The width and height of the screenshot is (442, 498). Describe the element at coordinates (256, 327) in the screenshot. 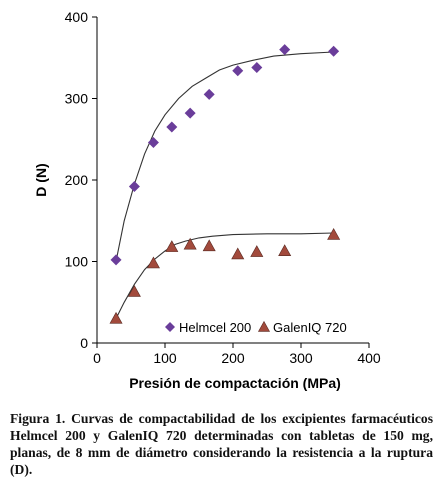

I see `legend: Helmcel 200 GalenIQ 720` at that location.